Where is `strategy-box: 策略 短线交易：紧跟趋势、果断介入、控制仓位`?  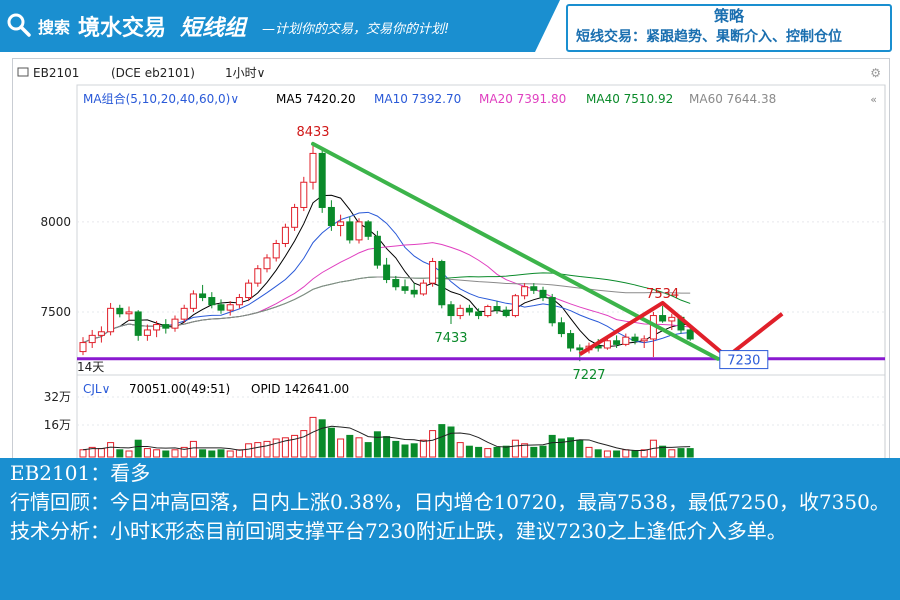 strategy-box: 策略 短线交易：紧跟趋势、果断介入、控制仓位 is located at coordinates (729, 28).